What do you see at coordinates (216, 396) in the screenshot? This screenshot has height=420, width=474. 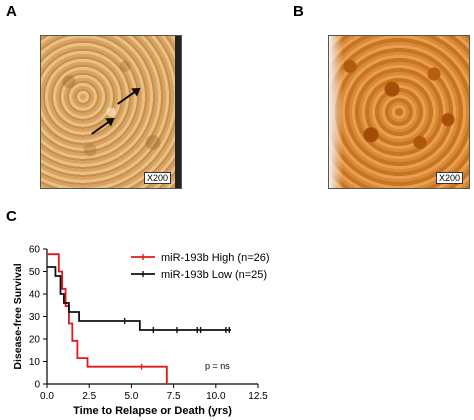 I see `x-tick-label-4: 10.0` at bounding box center [216, 396].